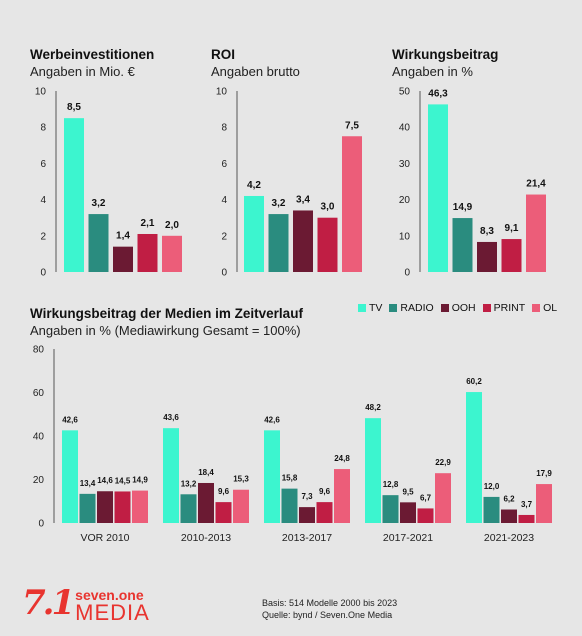  I want to click on bar-ol-2013-2017, so click(342, 496).